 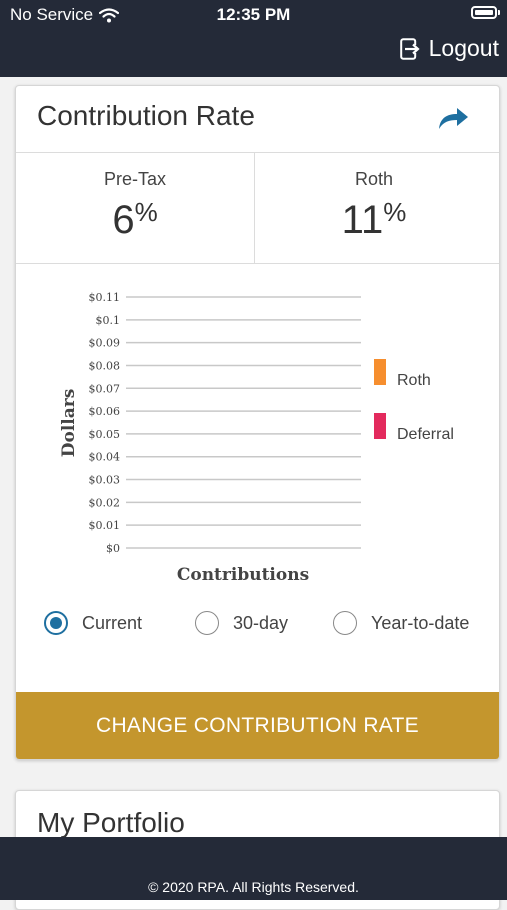 I want to click on y-tick-label: $0.02, so click(x=105, y=502).